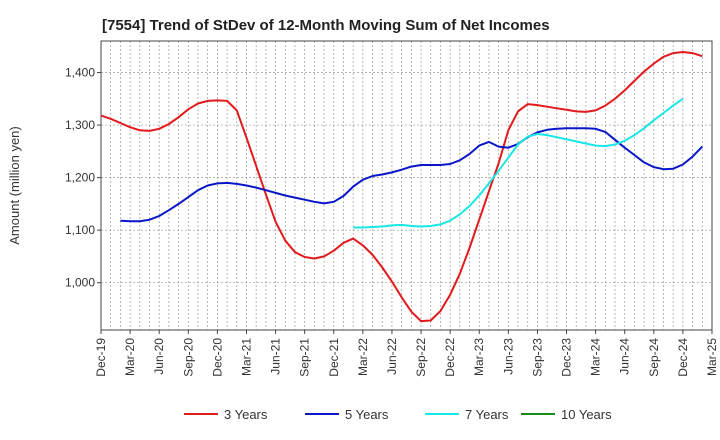  What do you see at coordinates (80, 178) in the screenshot?
I see `y-tick-label: 1,200` at bounding box center [80, 178].